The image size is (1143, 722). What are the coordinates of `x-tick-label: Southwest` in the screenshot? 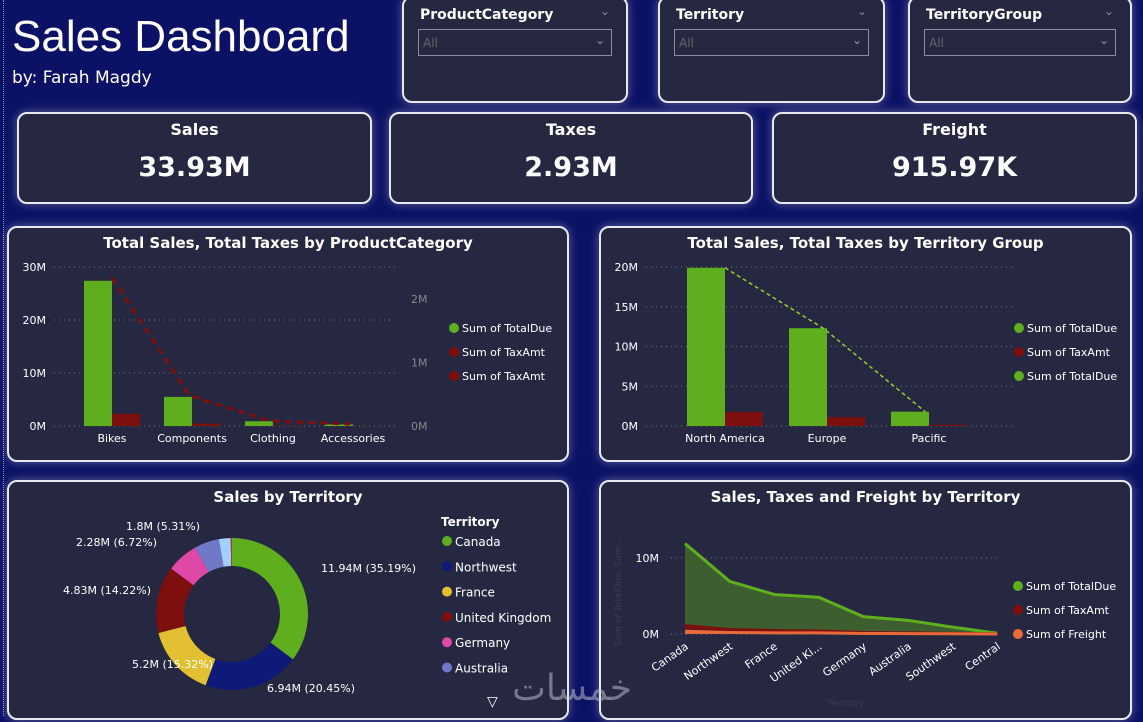 It's located at (931, 661).